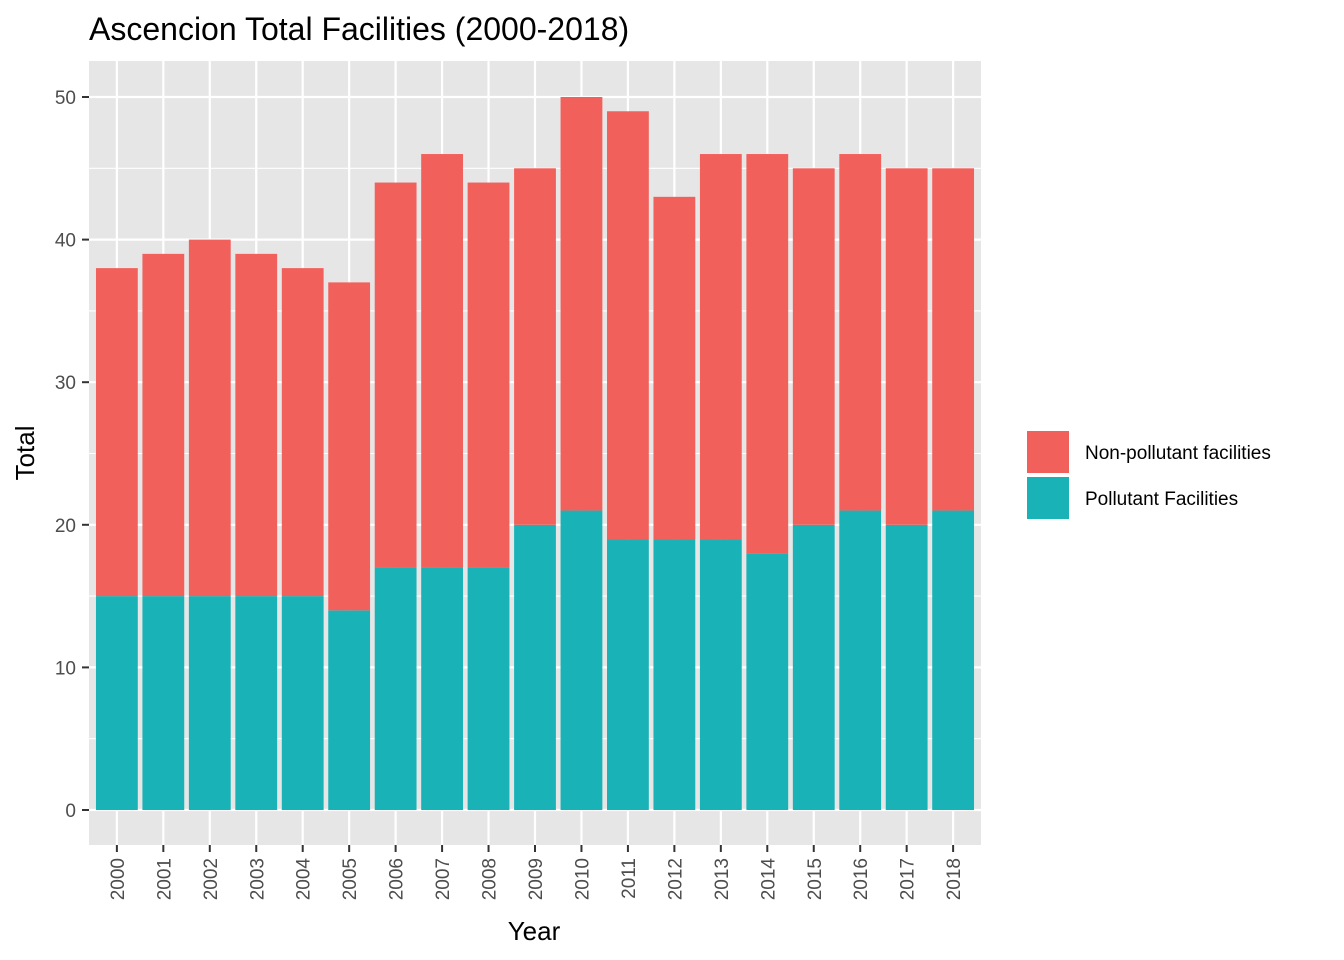 The height and width of the screenshot is (960, 1344). What do you see at coordinates (860, 660) in the screenshot?
I see `bar-pollutant-facilities-2016` at bounding box center [860, 660].